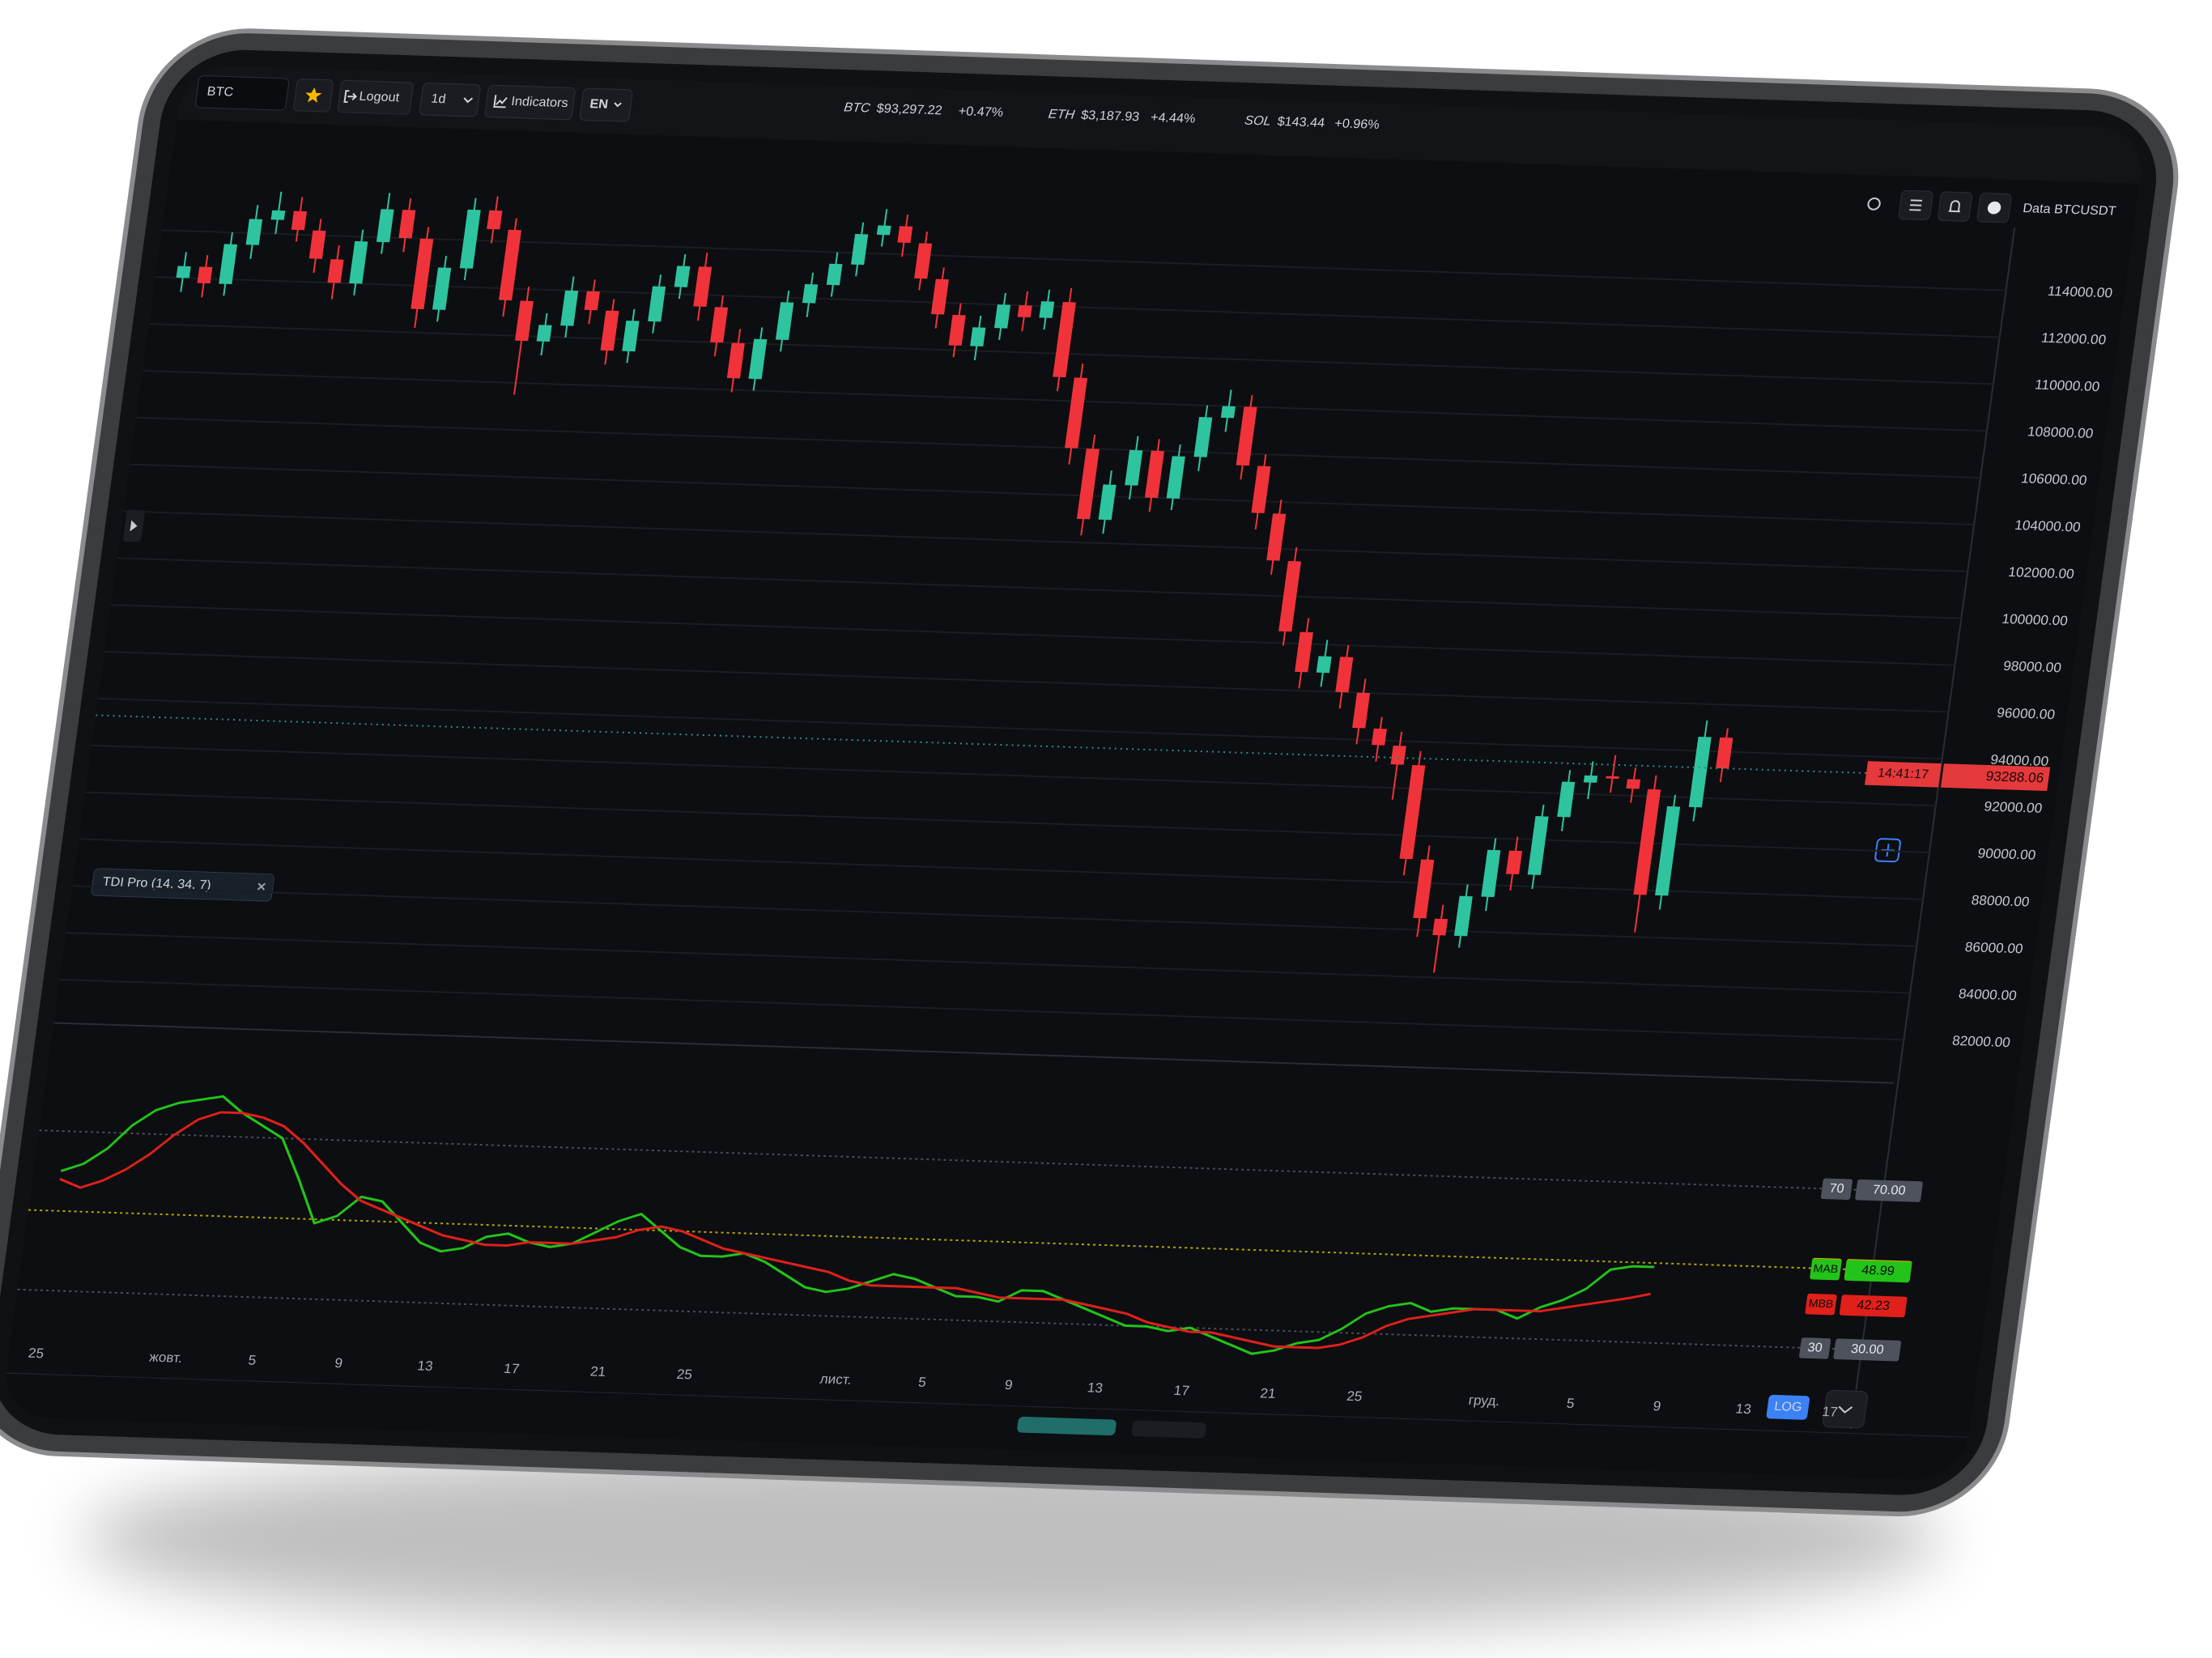 Image resolution: width=2212 pixels, height=1658 pixels. Describe the element at coordinates (183, 885) in the screenshot. I see `indicator-badge` at that location.